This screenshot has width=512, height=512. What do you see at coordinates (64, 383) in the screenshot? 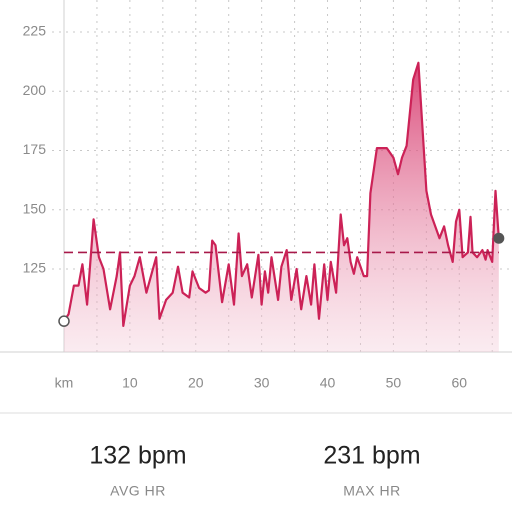
I see `x-axis-label: km` at bounding box center [64, 383].